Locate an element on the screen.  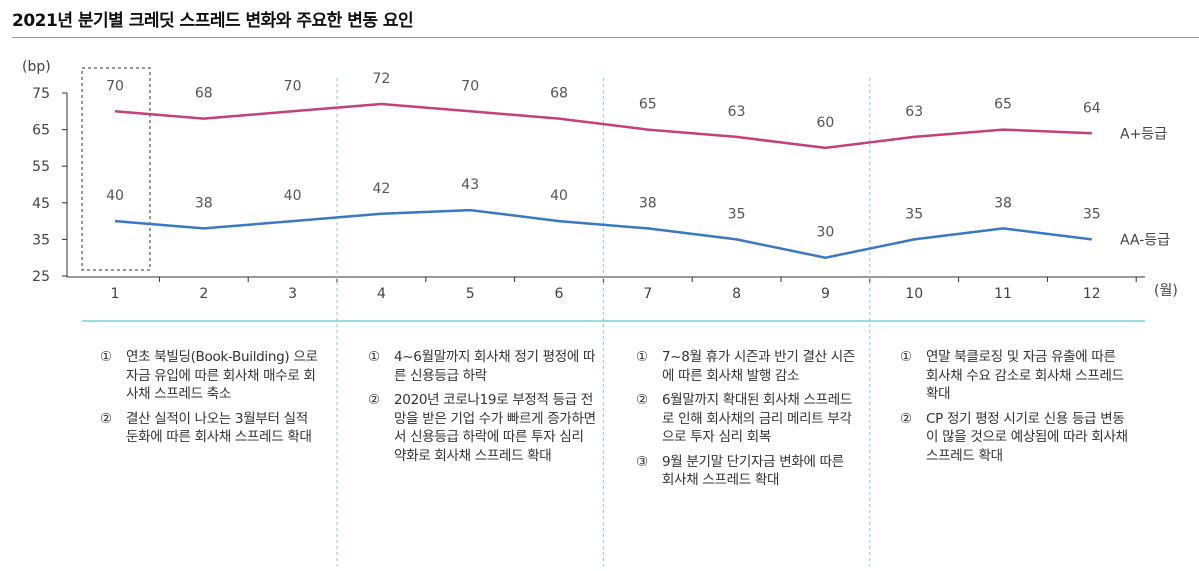
y-axis-label: (bp) is located at coordinates (36, 67).